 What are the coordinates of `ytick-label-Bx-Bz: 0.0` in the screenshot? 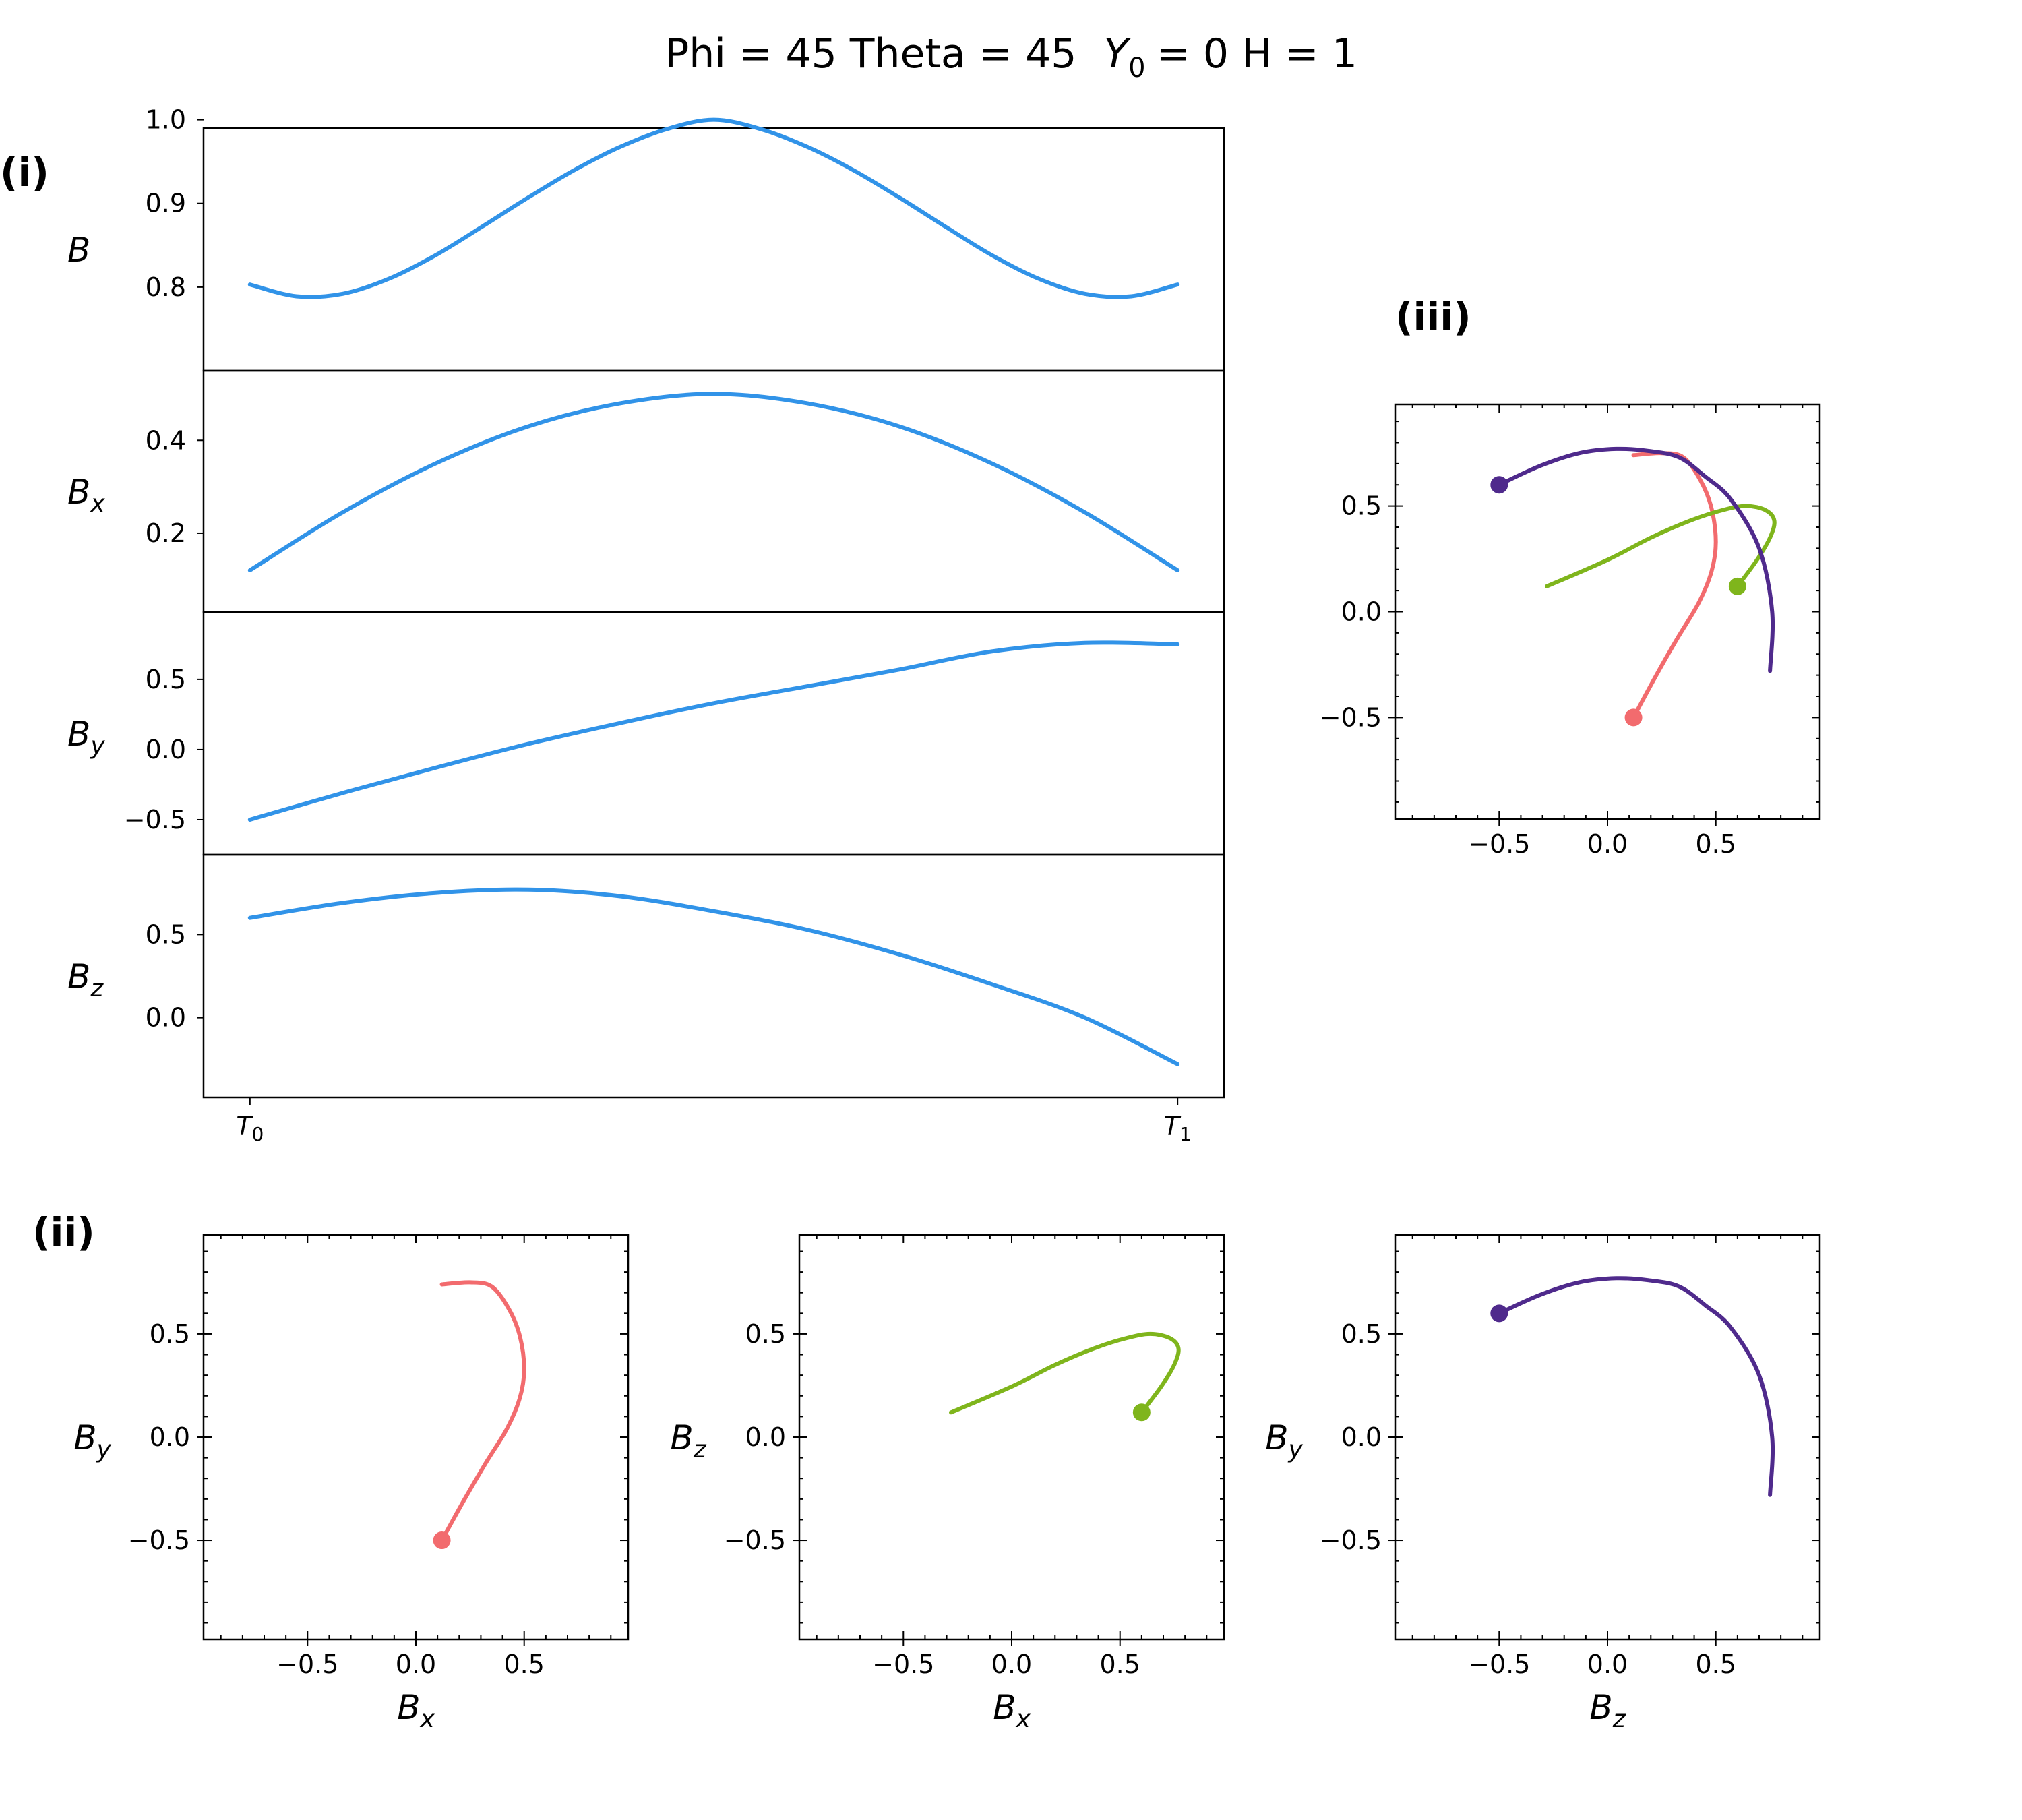 It's located at (766, 1437).